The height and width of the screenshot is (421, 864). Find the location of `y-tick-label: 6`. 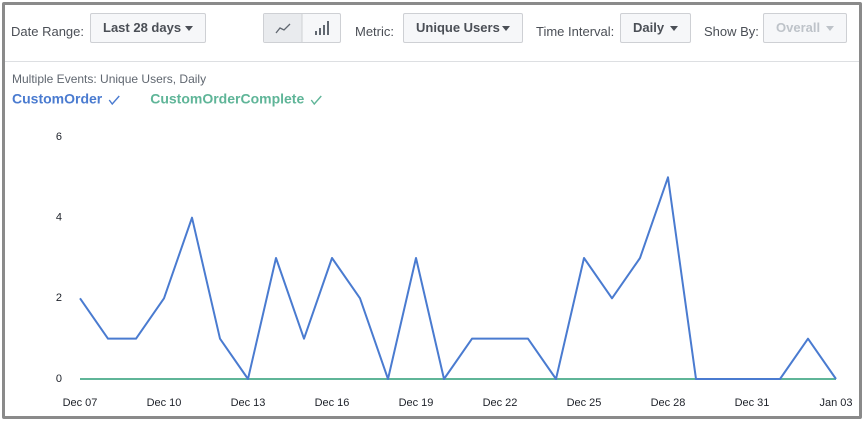

y-tick-label: 6 is located at coordinates (59, 137).